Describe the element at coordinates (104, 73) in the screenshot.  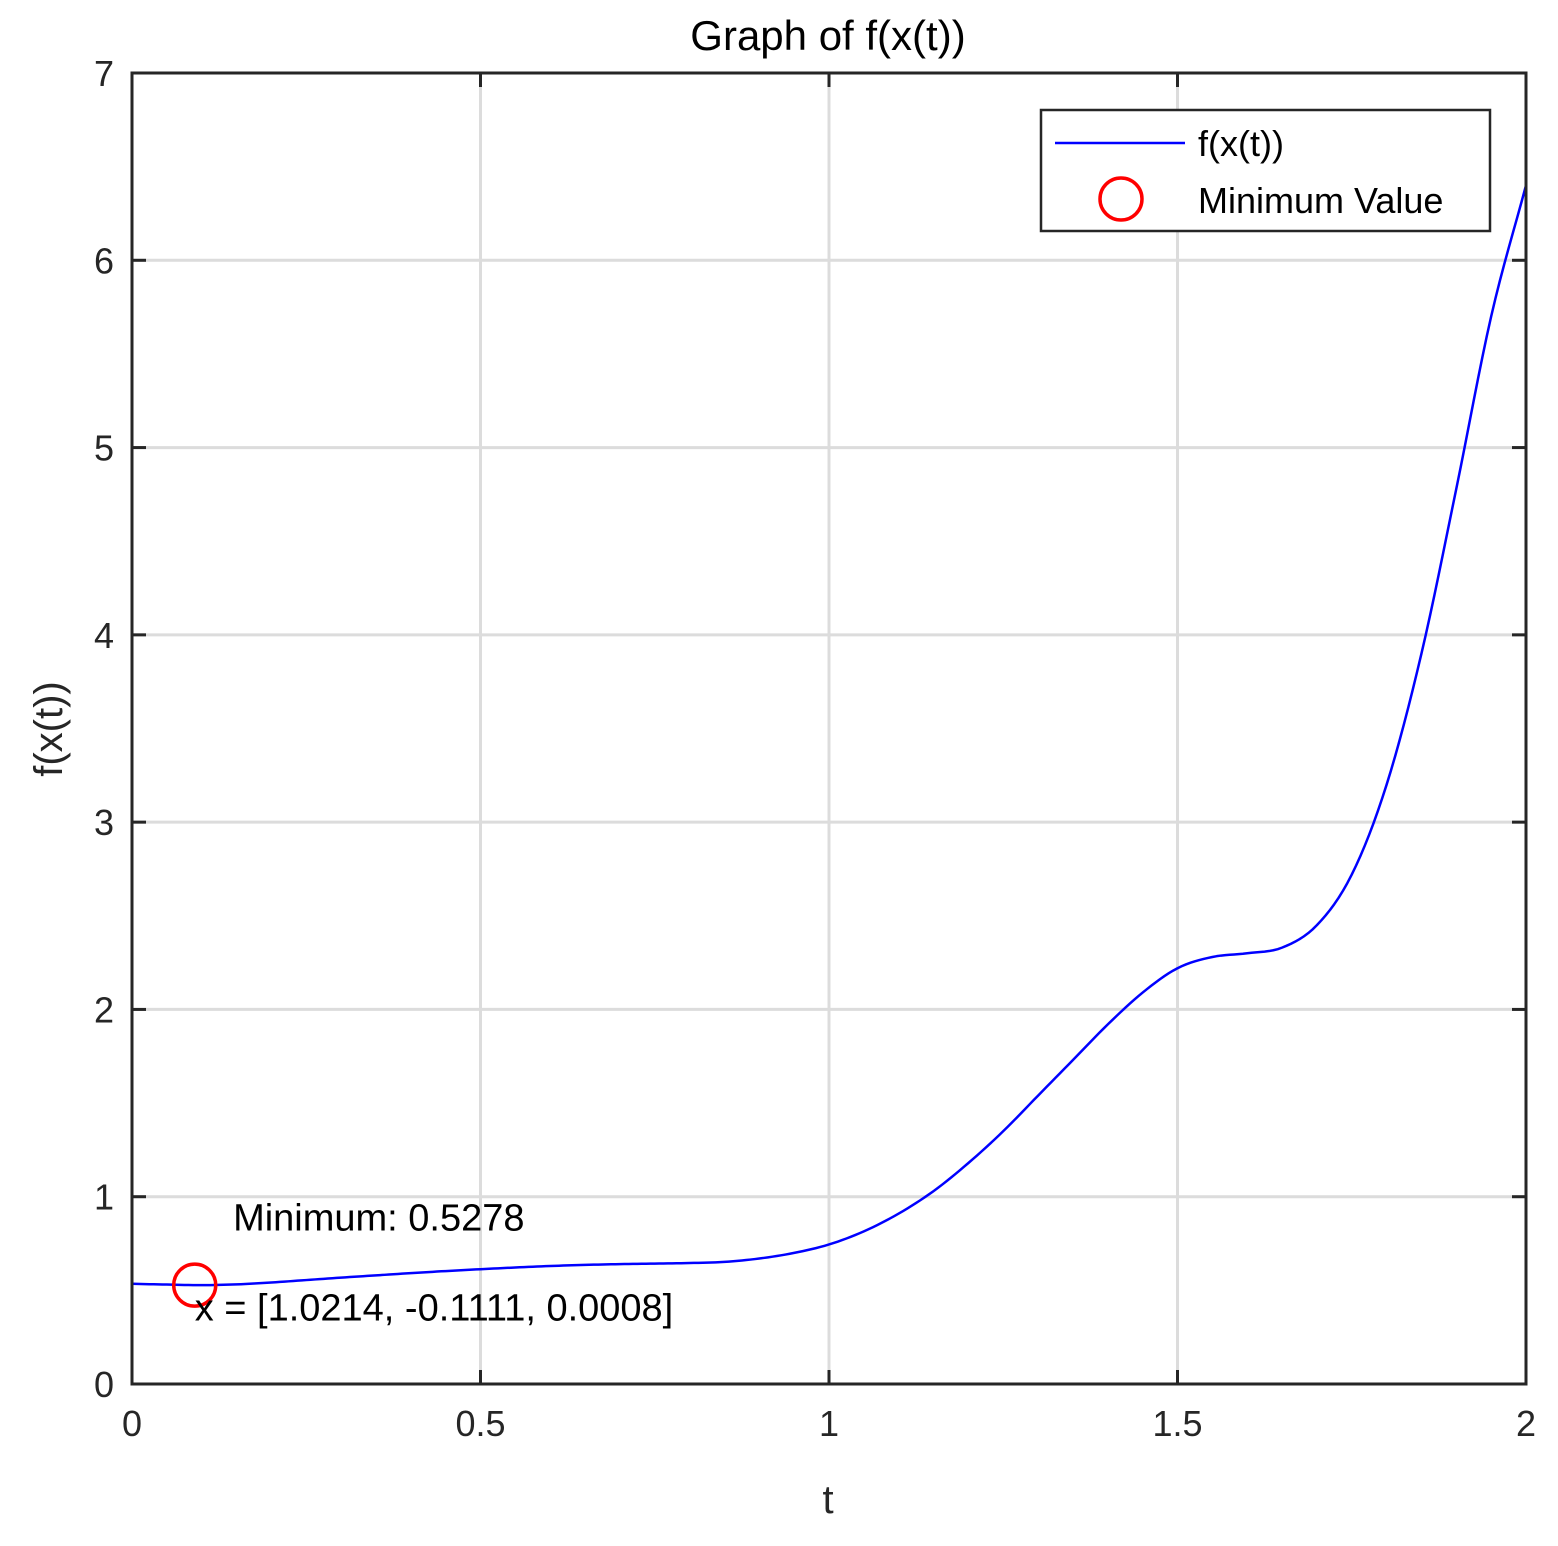
I see `y-tick-label-7: 7` at that location.